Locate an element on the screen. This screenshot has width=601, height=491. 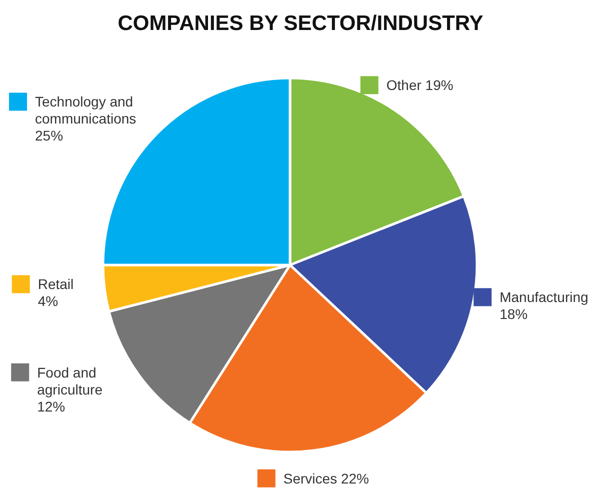
legend-label: Services 22% is located at coordinates (326, 478).